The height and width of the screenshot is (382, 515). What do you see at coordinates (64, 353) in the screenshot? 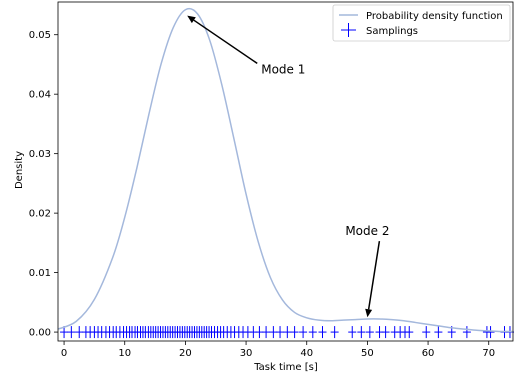
I see `x-tick-label: 0` at bounding box center [64, 353].